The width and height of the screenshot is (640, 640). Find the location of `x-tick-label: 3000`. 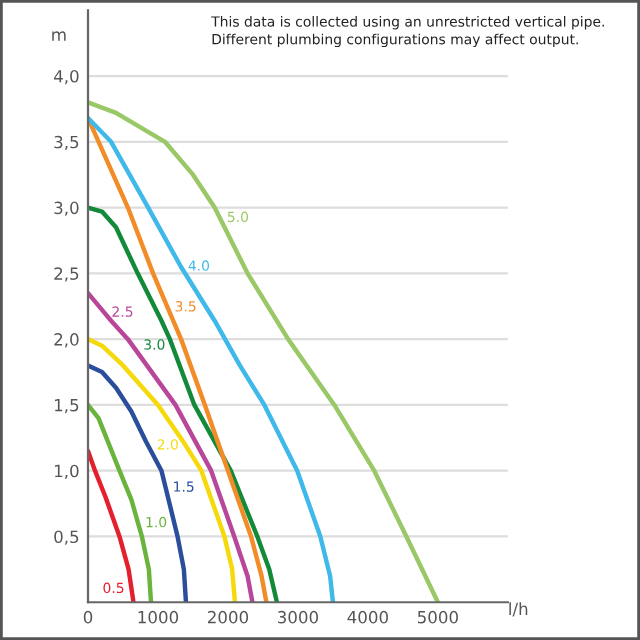

x-tick-label: 3000 is located at coordinates (298, 617).